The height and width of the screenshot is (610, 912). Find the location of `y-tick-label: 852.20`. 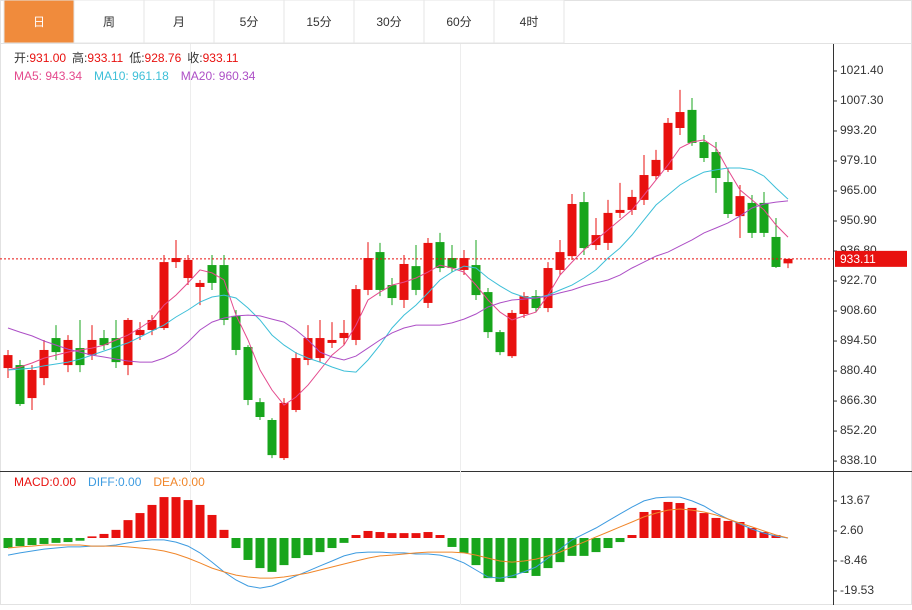

y-tick-label: 852.20 is located at coordinates (858, 430).